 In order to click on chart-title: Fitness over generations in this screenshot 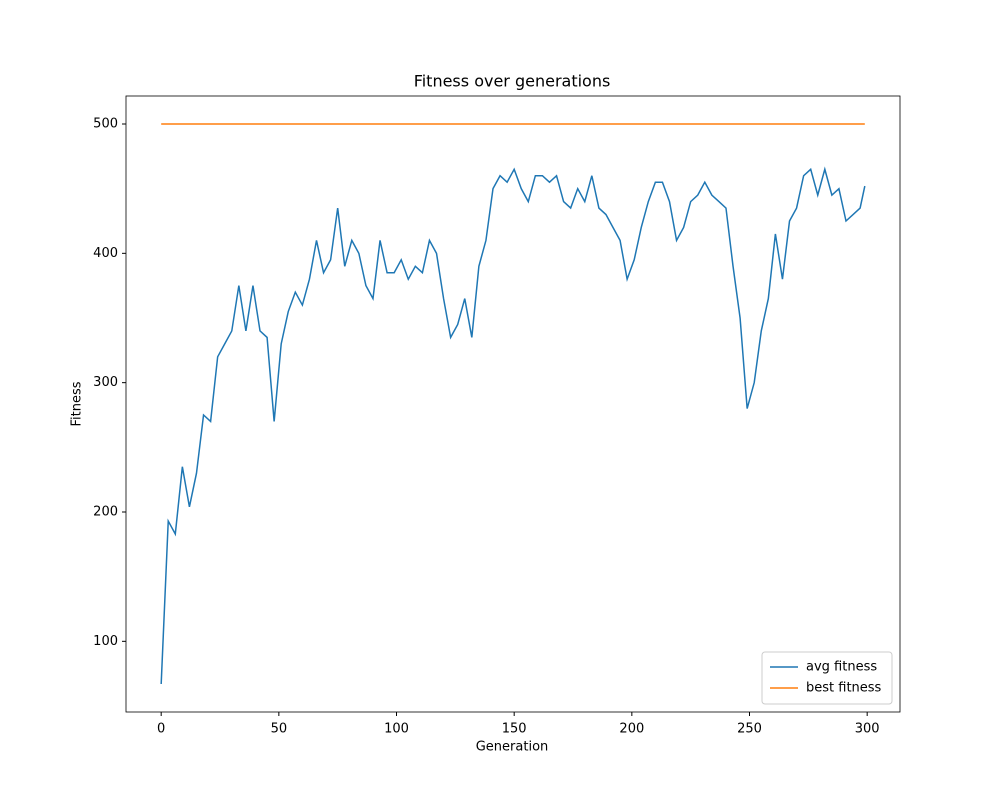, I will do `click(512, 81)`.